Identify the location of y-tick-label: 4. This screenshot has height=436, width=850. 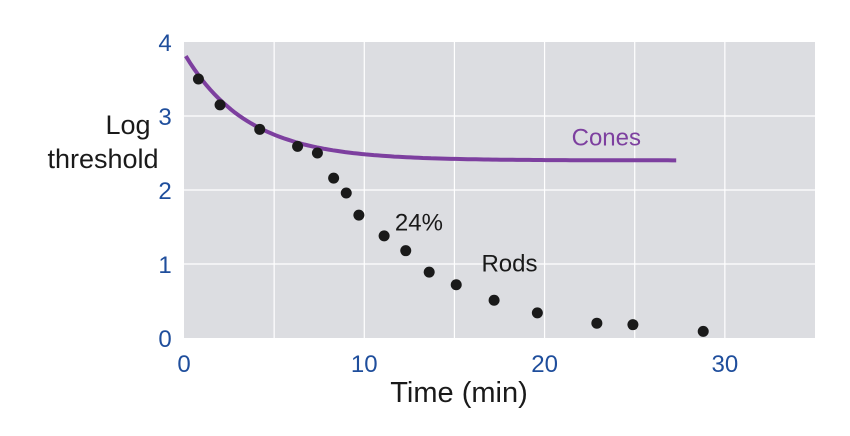
(164, 43).